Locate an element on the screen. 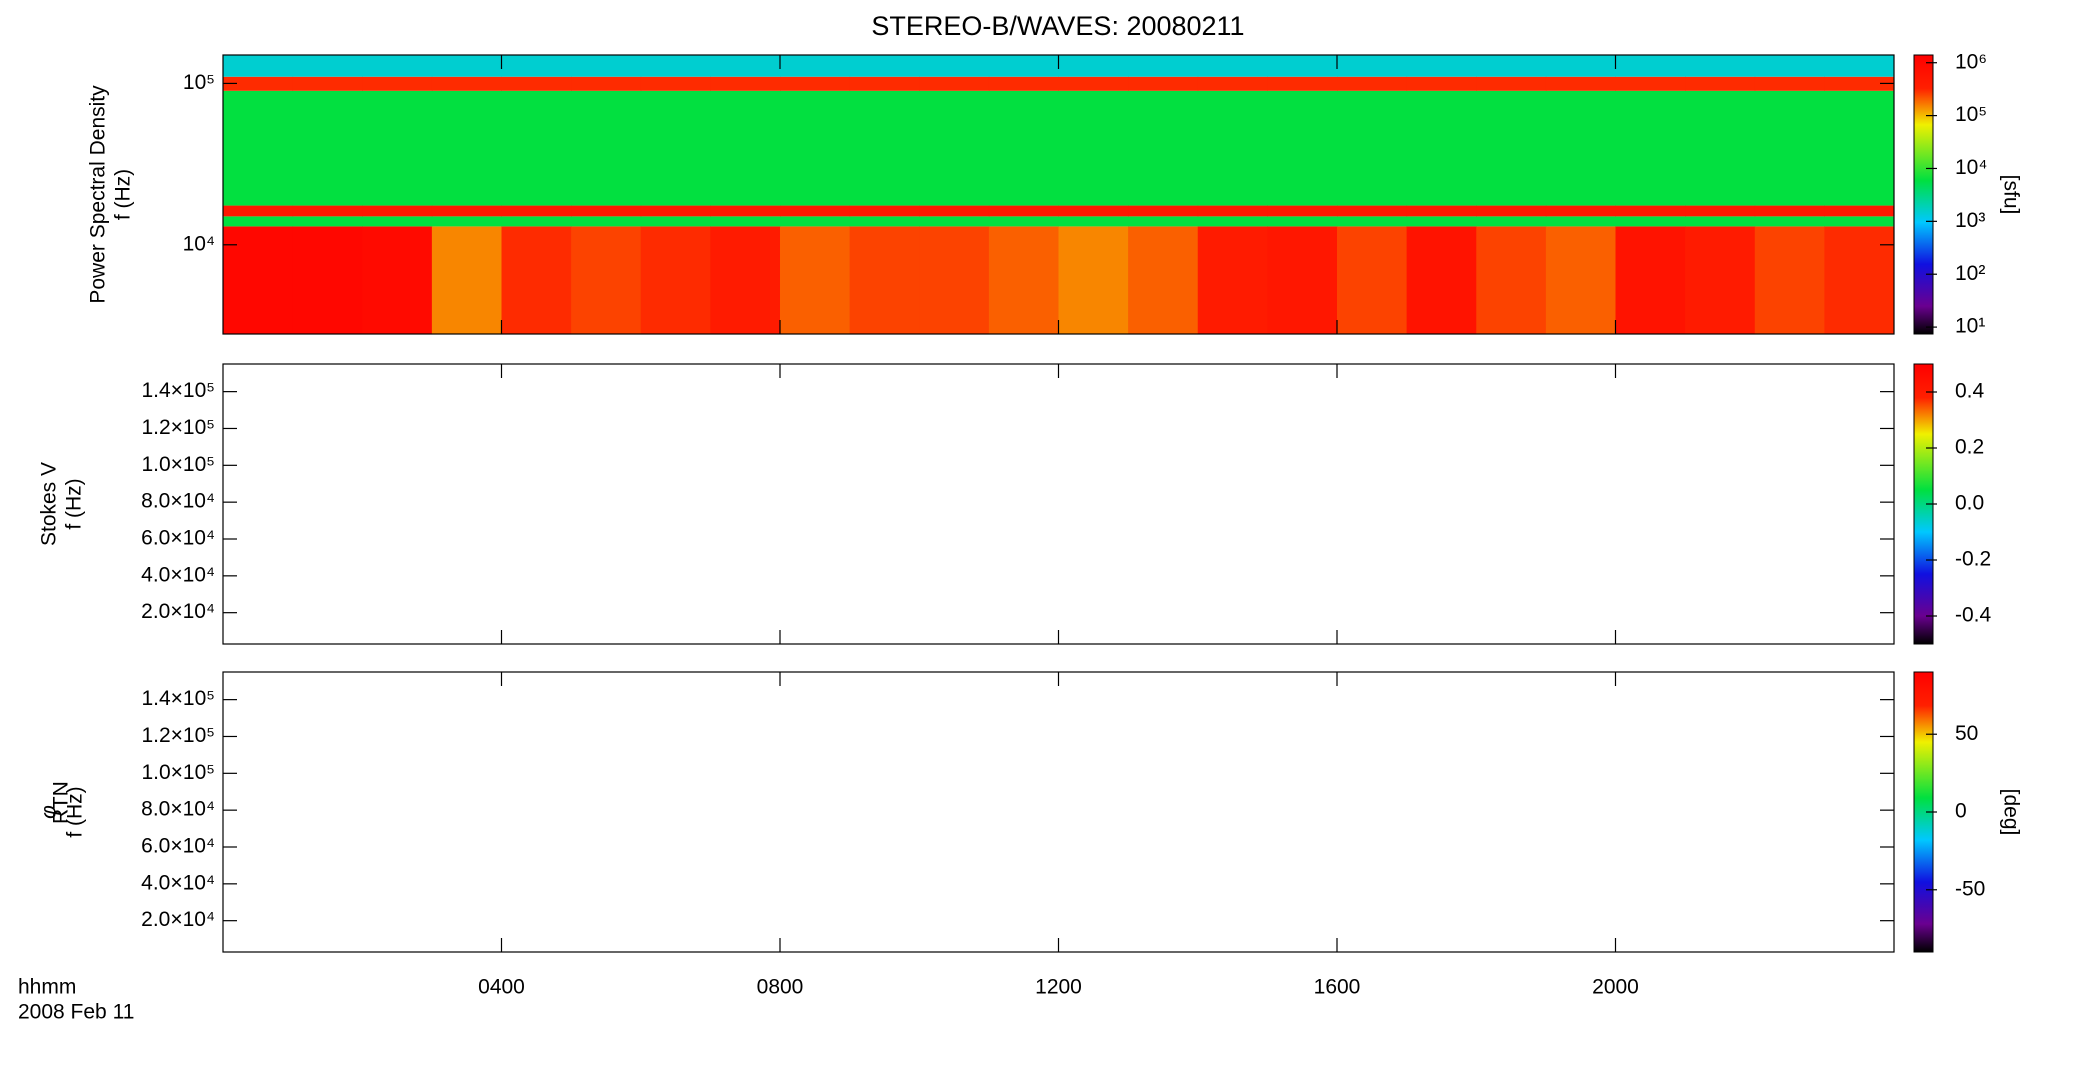 The image size is (2096, 1080). y-axis-label-sub: RTN is located at coordinates (61, 802).